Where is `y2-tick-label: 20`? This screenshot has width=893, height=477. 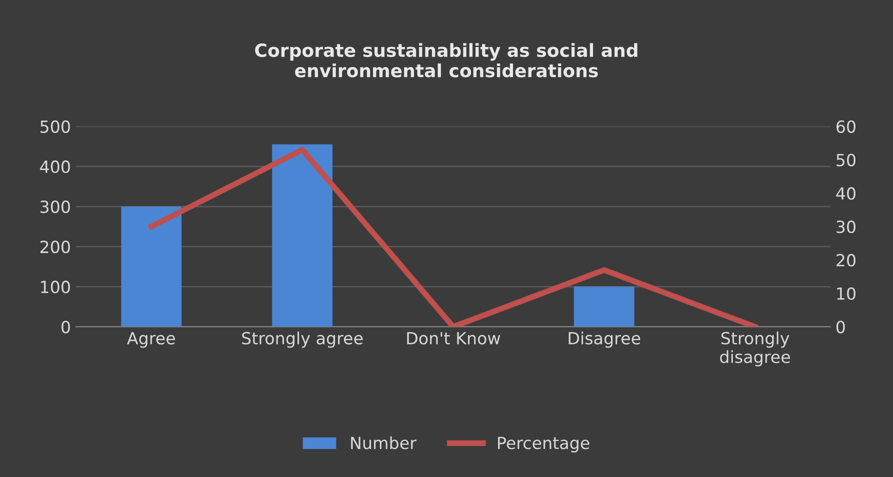
y2-tick-label: 20 is located at coordinates (846, 260).